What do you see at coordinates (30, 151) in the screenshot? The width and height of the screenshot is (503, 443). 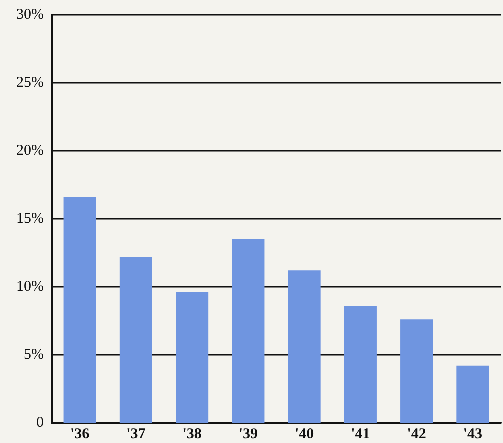 I see `y-tick-label: 20%` at bounding box center [30, 151].